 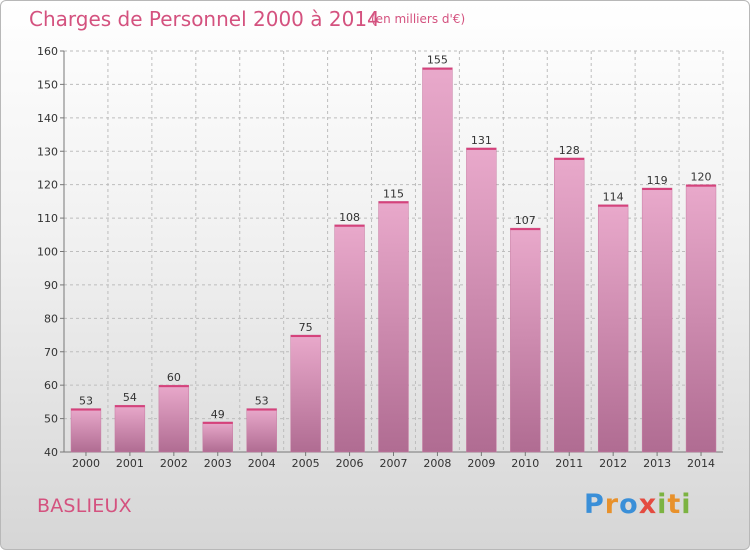 I want to click on x-tick-label: 2010, so click(x=525, y=463).